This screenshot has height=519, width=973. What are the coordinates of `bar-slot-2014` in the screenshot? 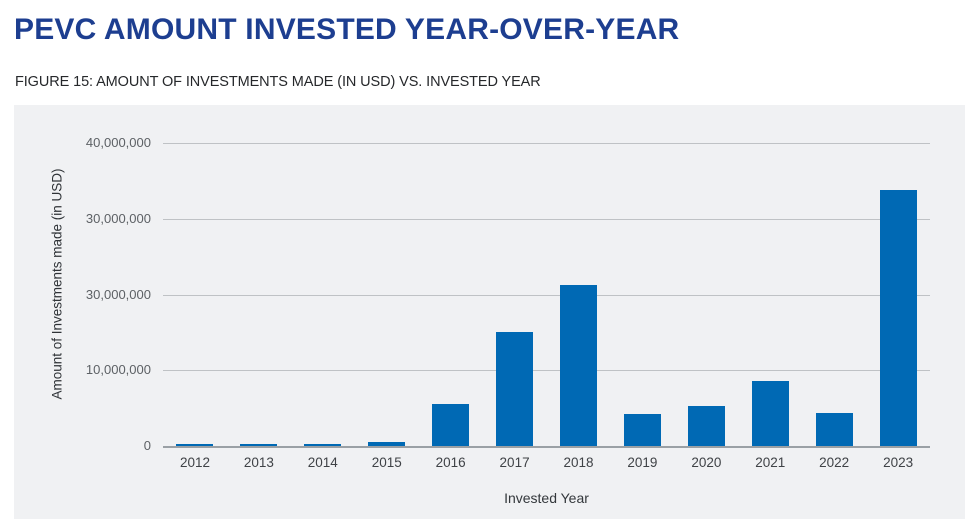 It's located at (323, 294).